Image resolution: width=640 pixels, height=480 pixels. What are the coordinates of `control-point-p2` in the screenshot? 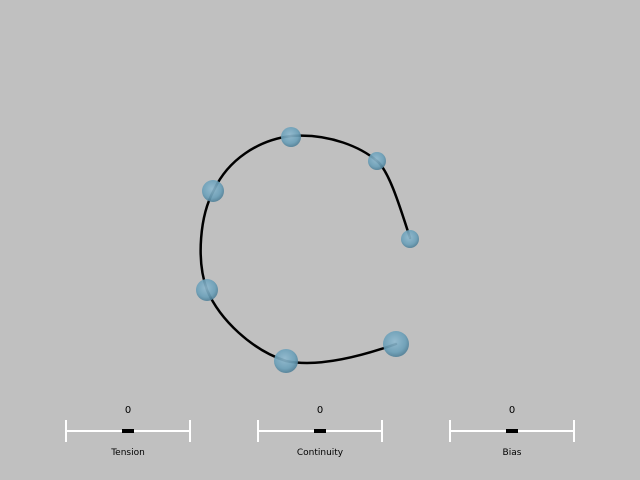 It's located at (377, 161).